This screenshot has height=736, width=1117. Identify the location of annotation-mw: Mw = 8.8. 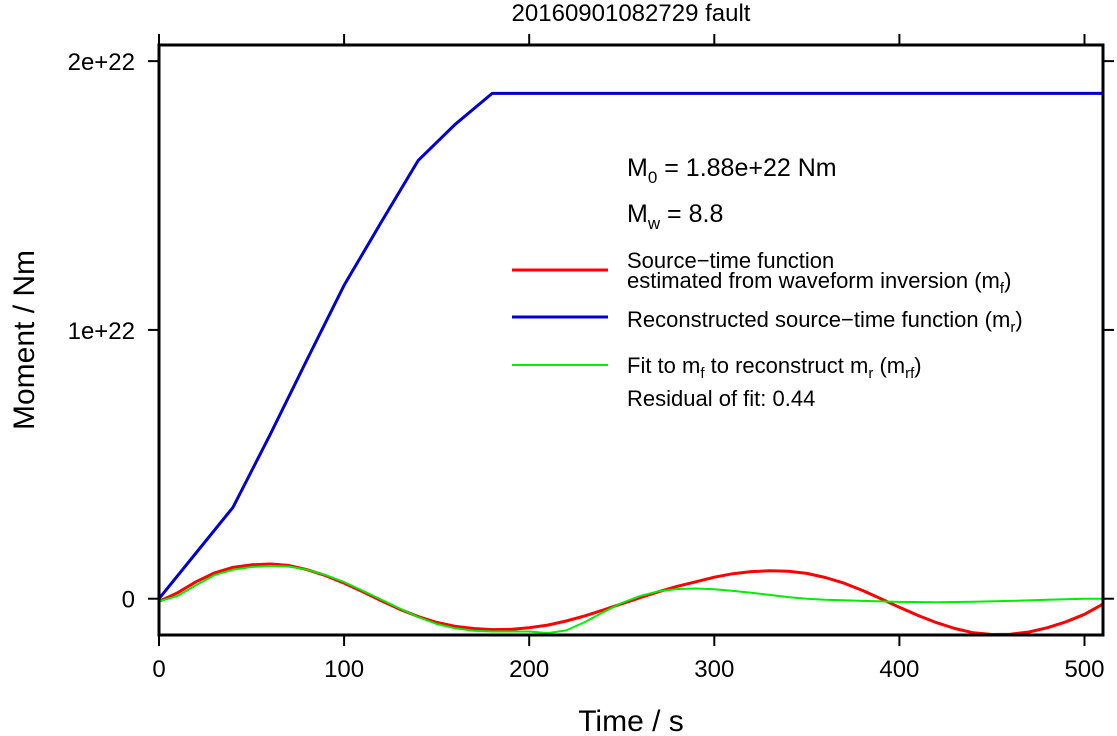
(675, 216).